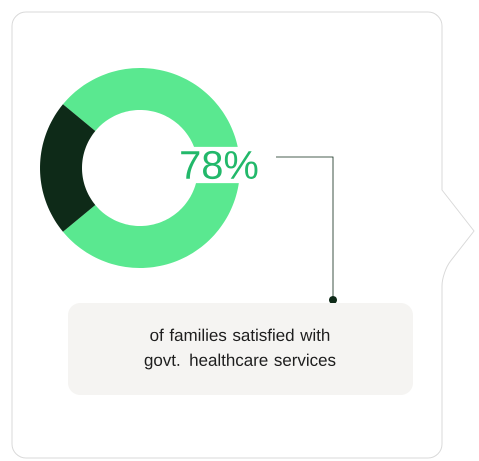  What do you see at coordinates (219, 165) in the screenshot?
I see `data-label: 78%` at bounding box center [219, 165].